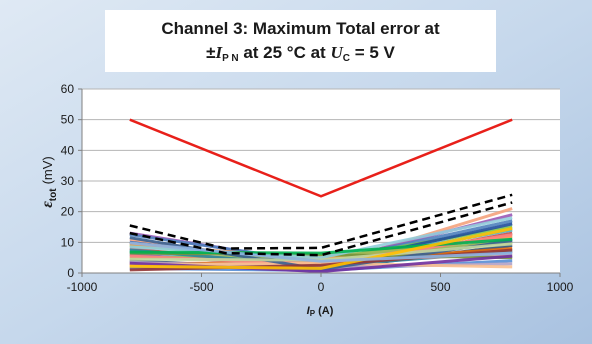  Describe the element at coordinates (70, 273) in the screenshot. I see `y-tick-label-0: 0` at that location.